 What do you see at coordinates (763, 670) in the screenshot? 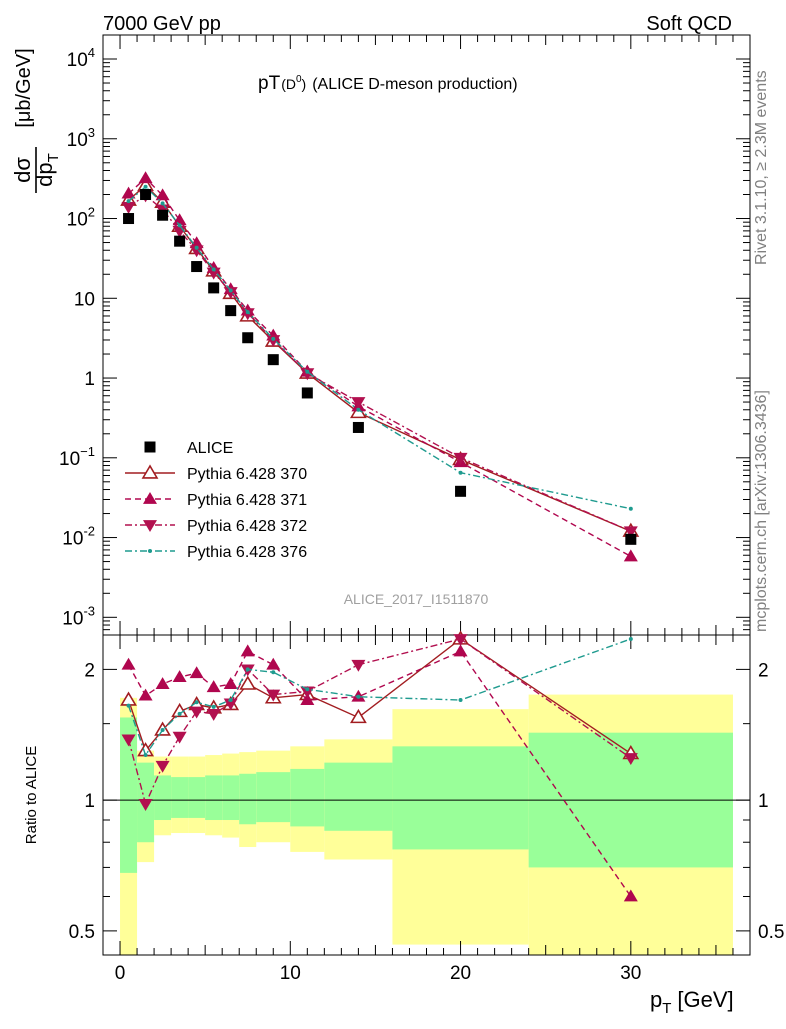
I see `ratio-ytick-label-right: 2` at bounding box center [763, 670].